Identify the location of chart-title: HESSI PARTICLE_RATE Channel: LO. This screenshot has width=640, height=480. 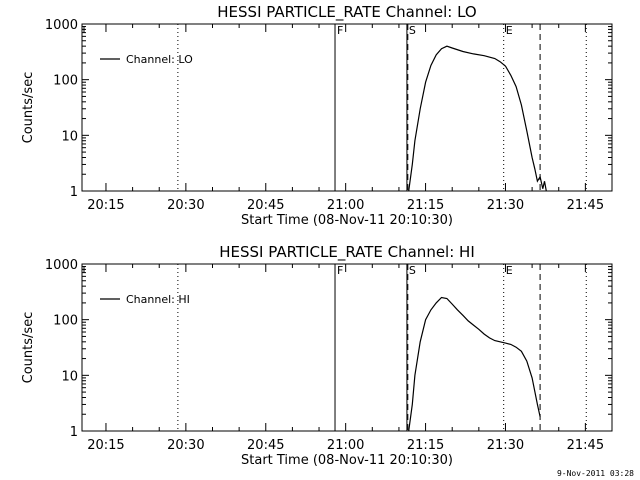
(346, 12).